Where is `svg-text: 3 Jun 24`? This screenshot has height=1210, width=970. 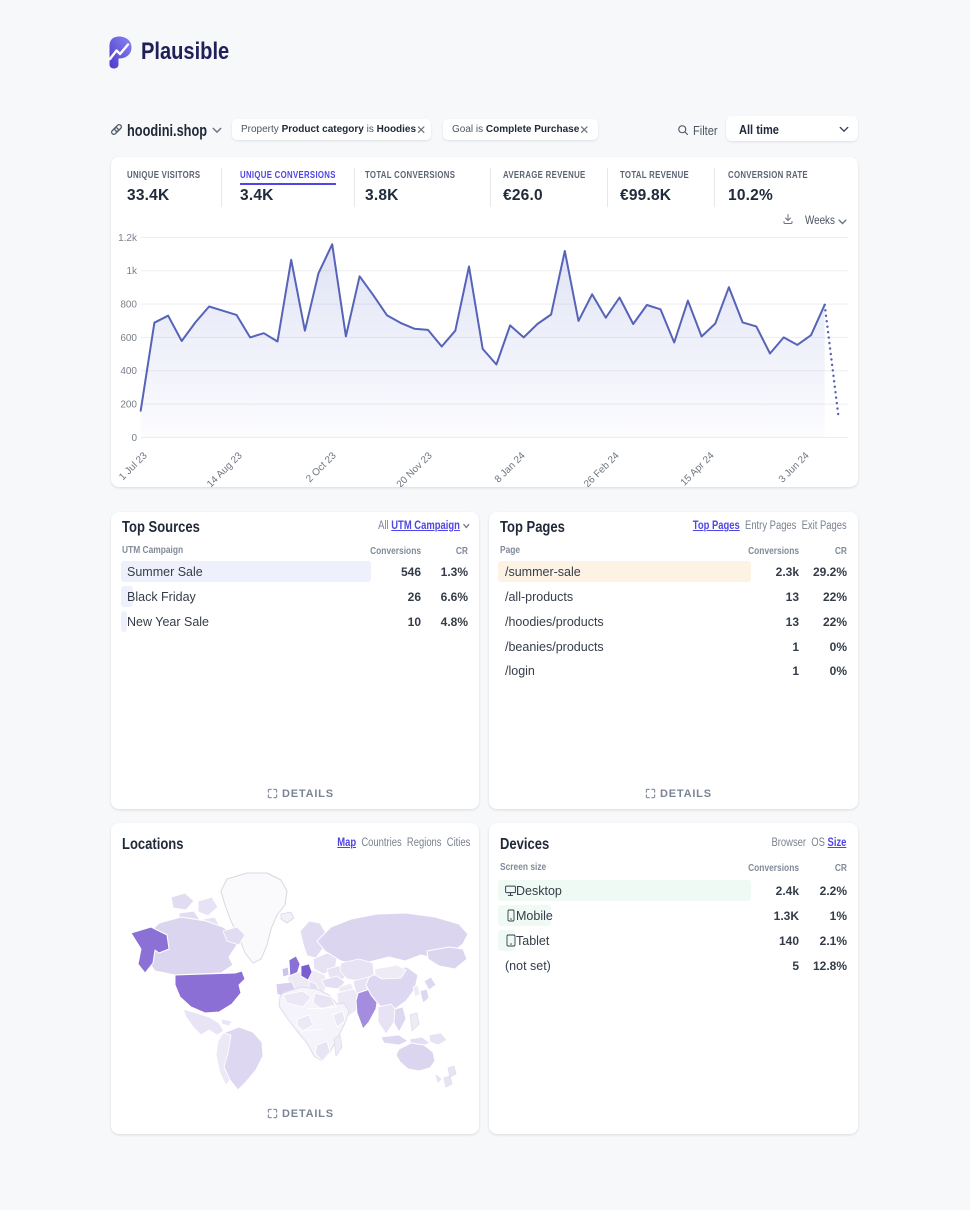
svg-text: 3 Jun 24 is located at coordinates (794, 467).